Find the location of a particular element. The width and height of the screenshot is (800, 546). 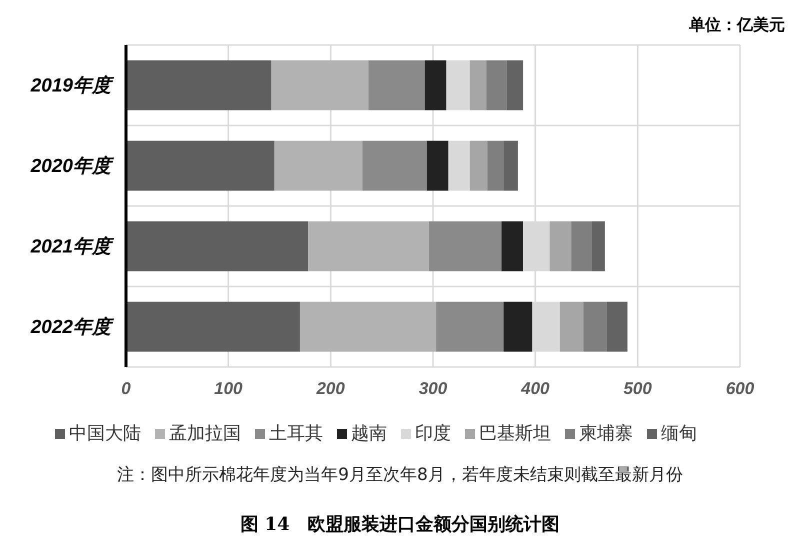

y-tick-label: 2020年度 is located at coordinates (72, 165).